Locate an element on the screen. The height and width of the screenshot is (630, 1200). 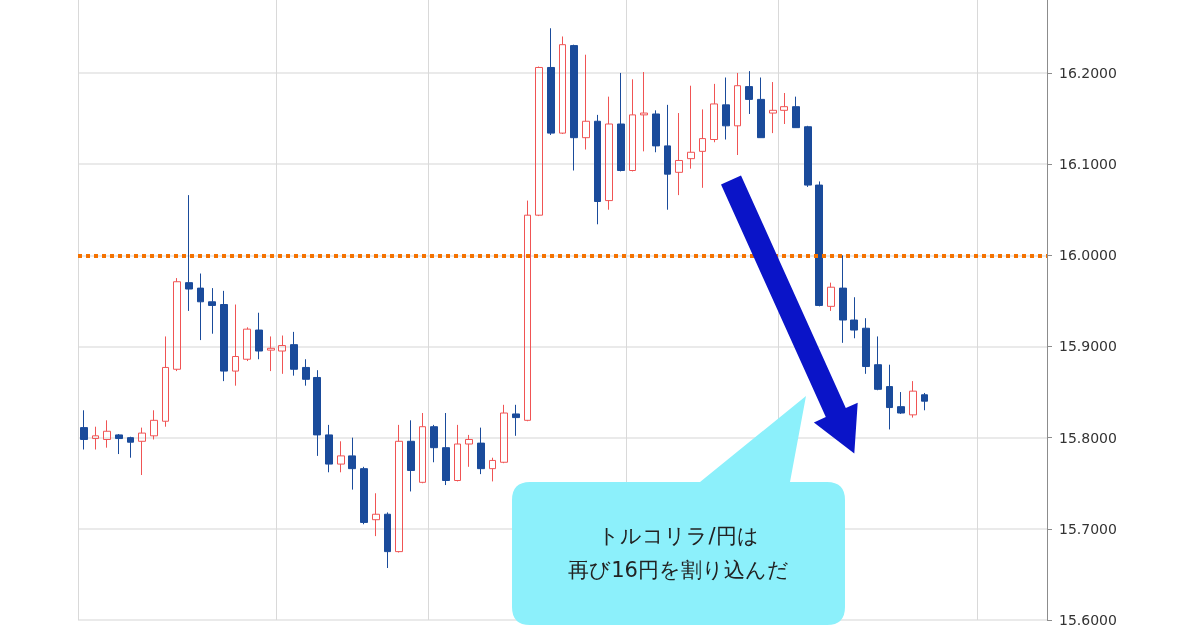
y-tick-label: 15.6000 is located at coordinates (1088, 620).